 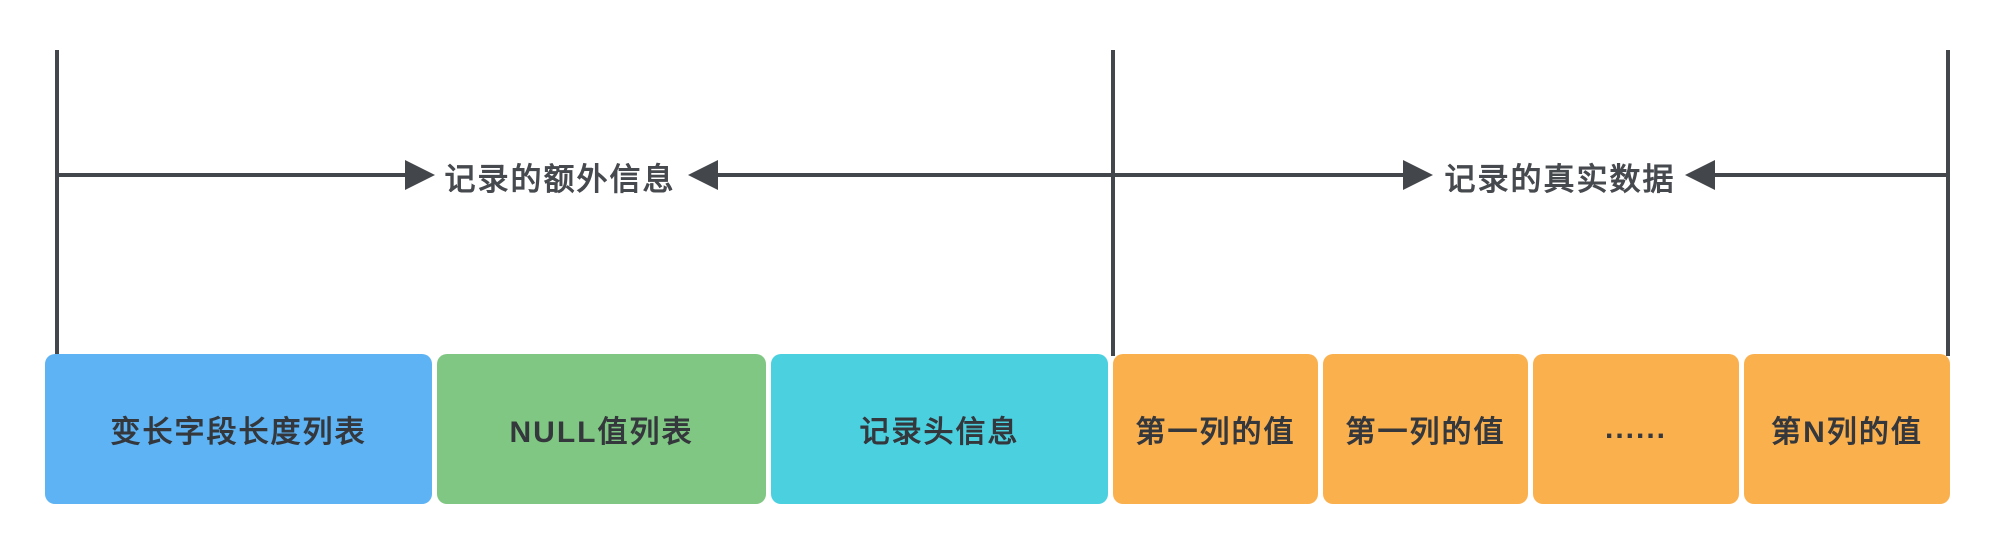 What do you see at coordinates (939, 432) in the screenshot?
I see `block-label: 记录头信息` at bounding box center [939, 432].